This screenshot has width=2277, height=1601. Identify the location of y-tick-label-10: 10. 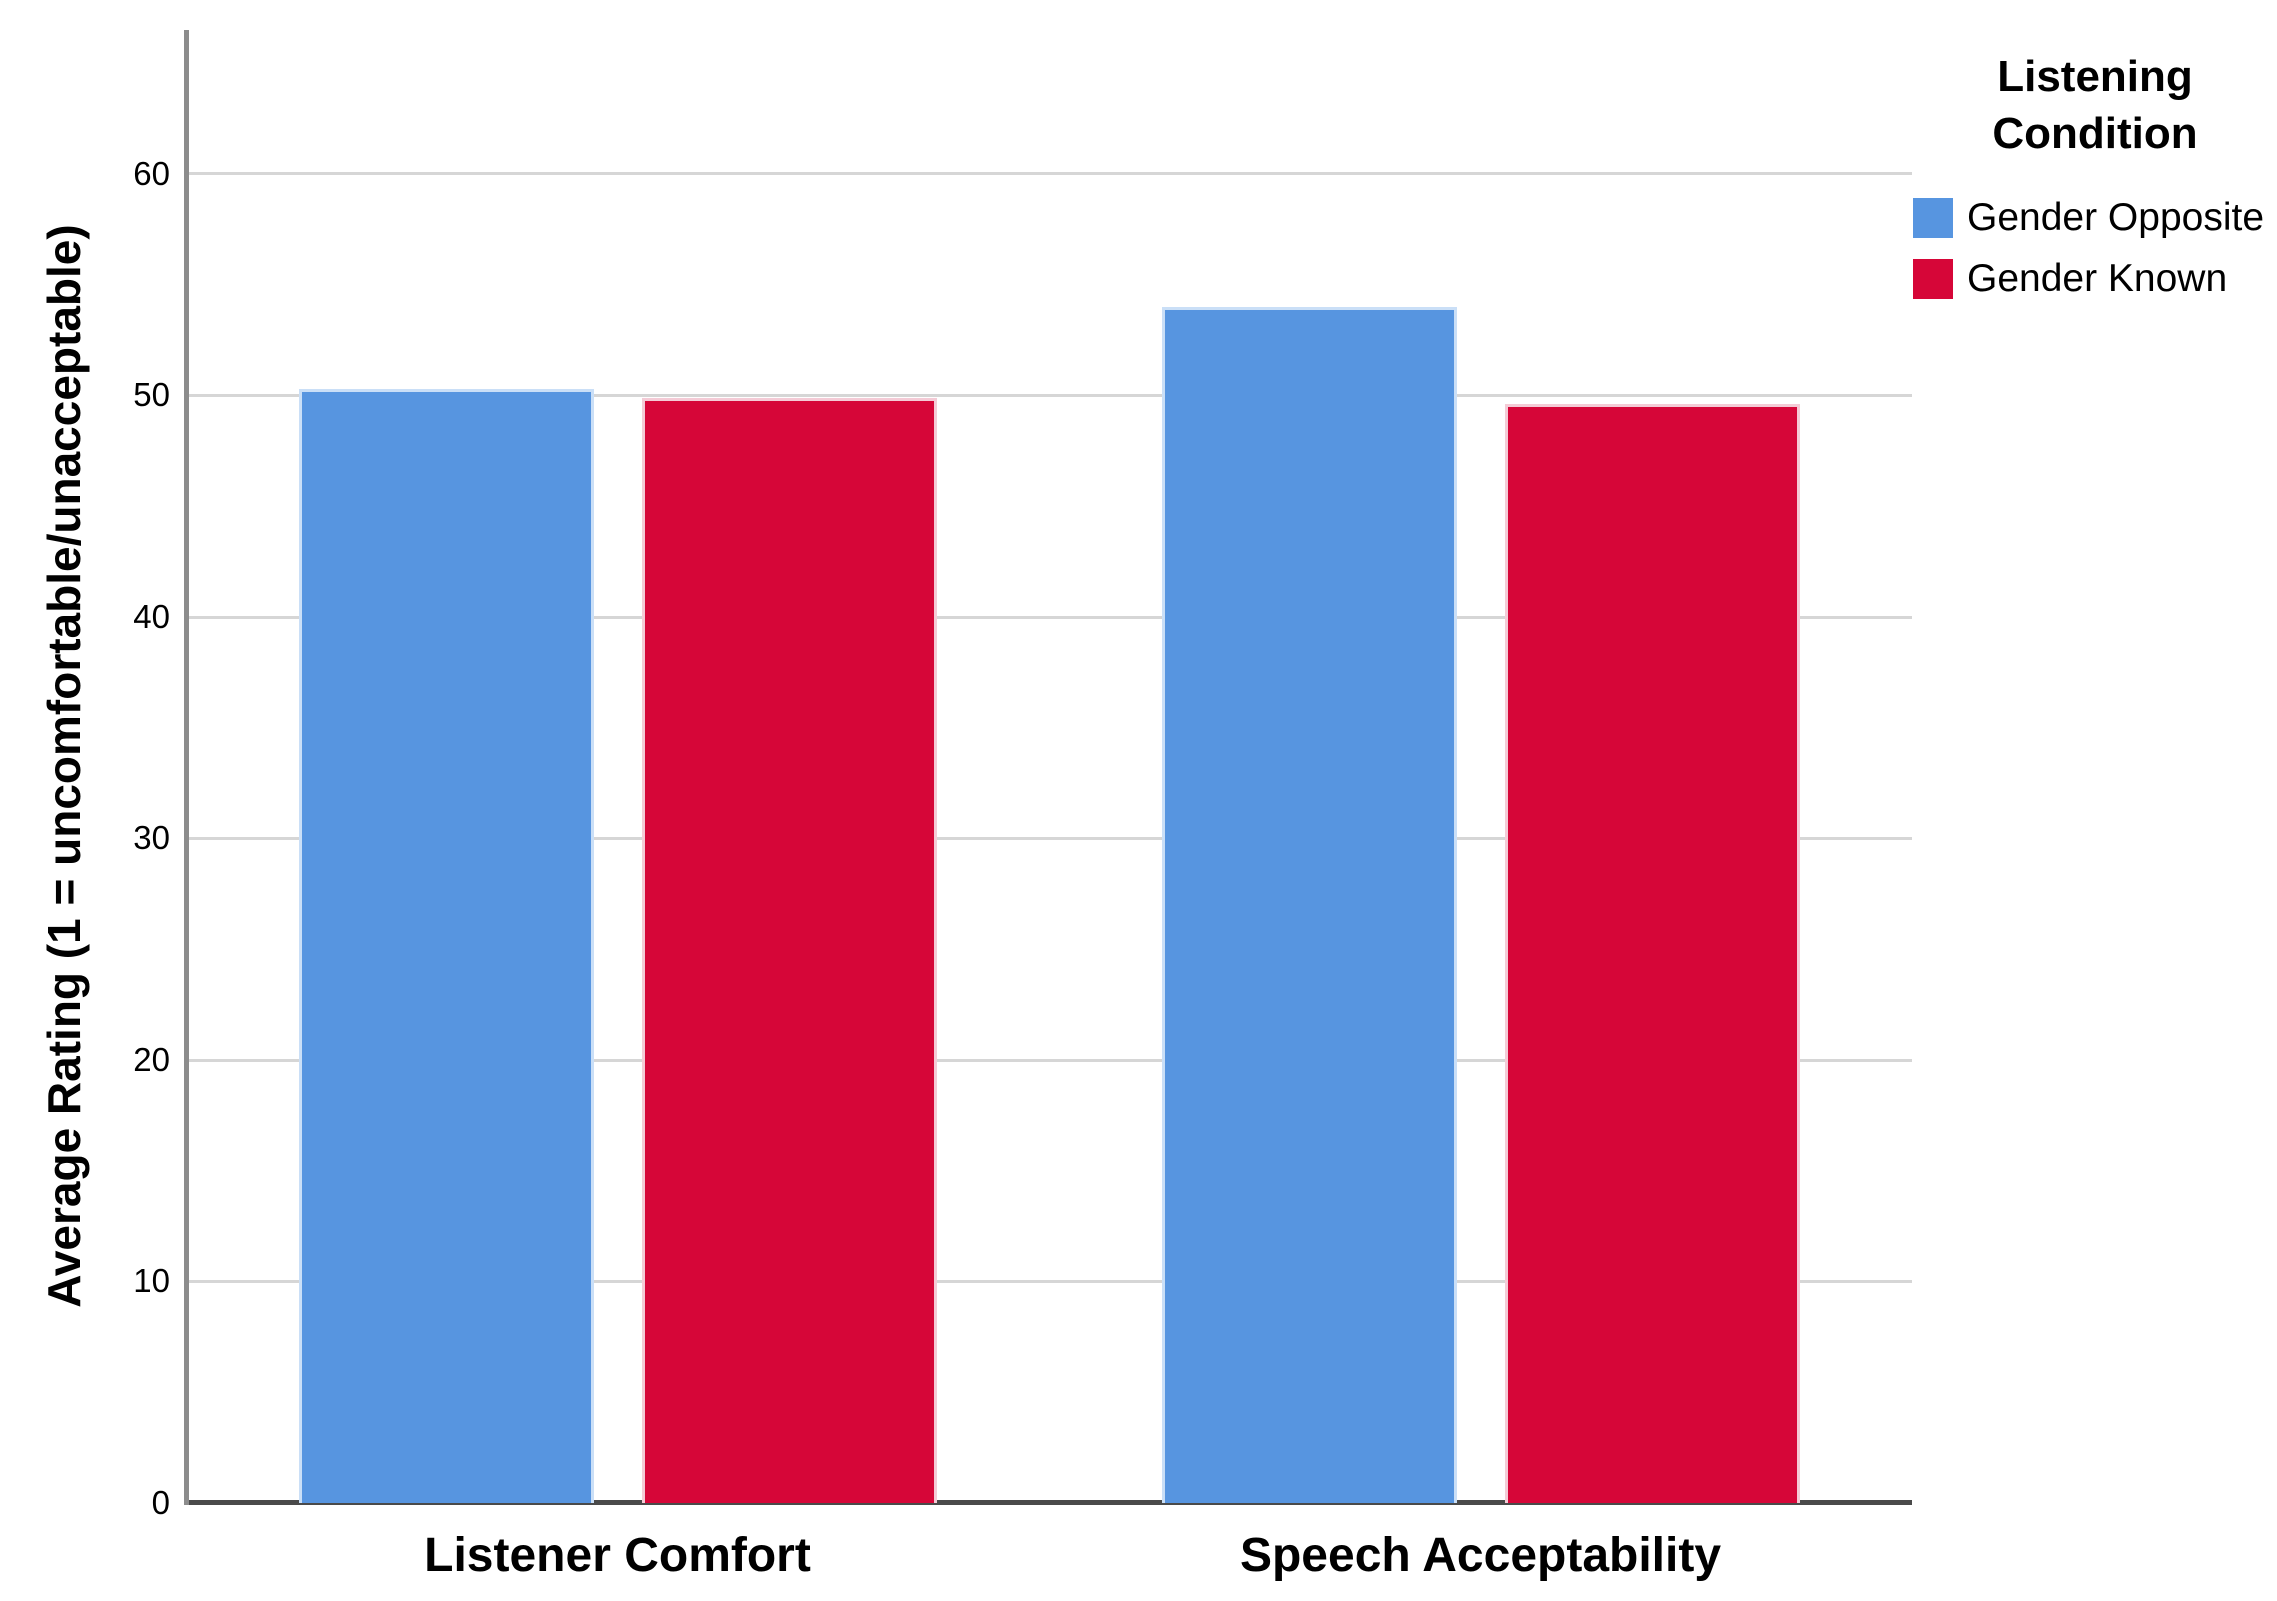
(151, 1281).